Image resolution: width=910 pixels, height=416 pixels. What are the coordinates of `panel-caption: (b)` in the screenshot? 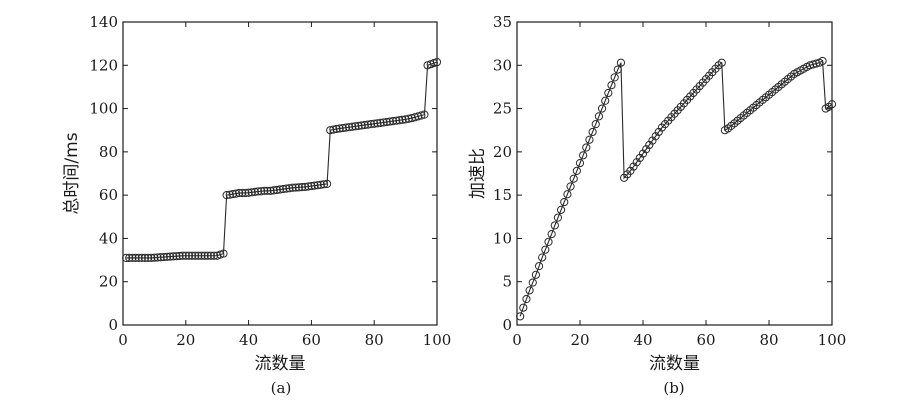 It's located at (673, 388).